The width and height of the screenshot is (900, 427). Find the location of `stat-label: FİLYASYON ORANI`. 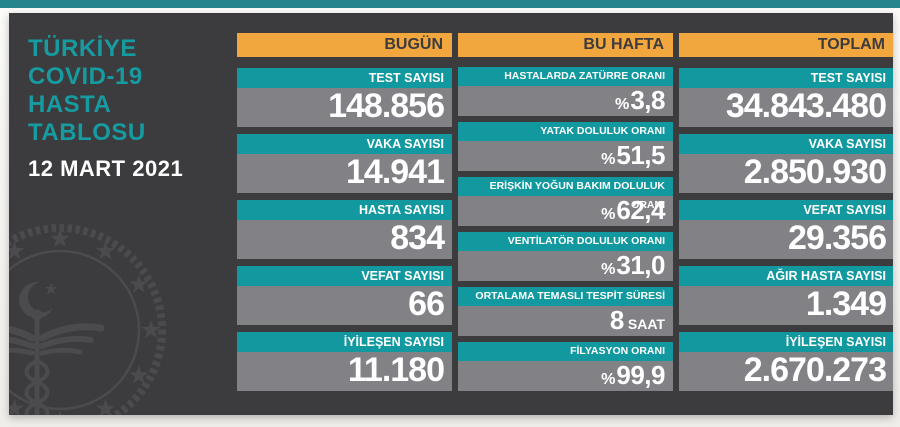

stat-label: FİLYASYON ORANI is located at coordinates (565, 351).